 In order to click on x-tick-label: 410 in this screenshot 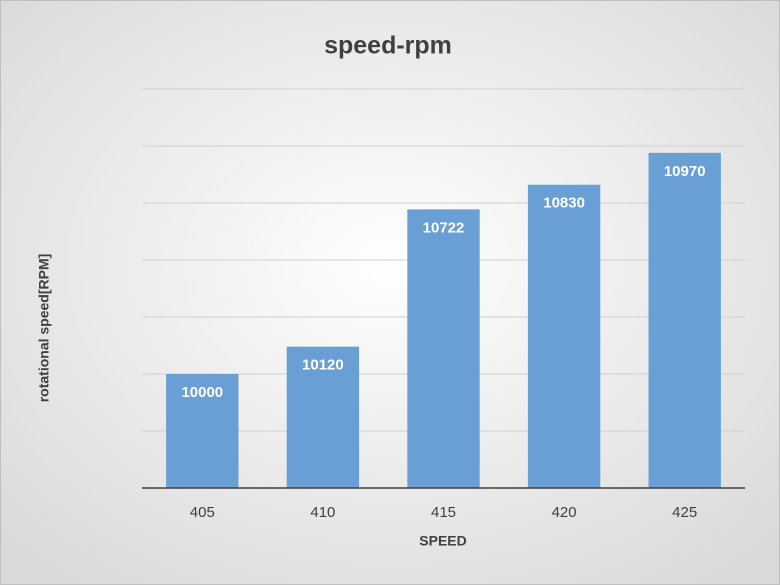, I will do `click(322, 512)`.